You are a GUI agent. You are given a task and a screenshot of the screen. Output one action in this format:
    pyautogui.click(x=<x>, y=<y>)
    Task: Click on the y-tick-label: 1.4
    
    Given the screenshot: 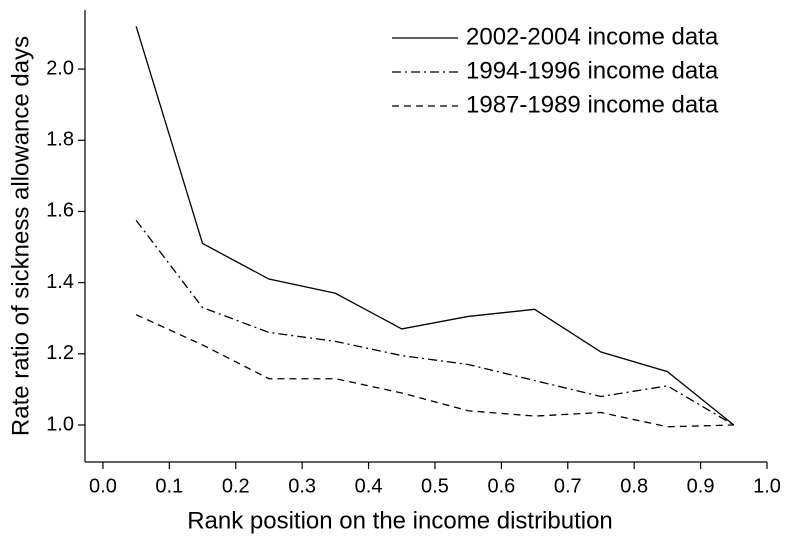 What is the action you would take?
    pyautogui.click(x=60, y=282)
    